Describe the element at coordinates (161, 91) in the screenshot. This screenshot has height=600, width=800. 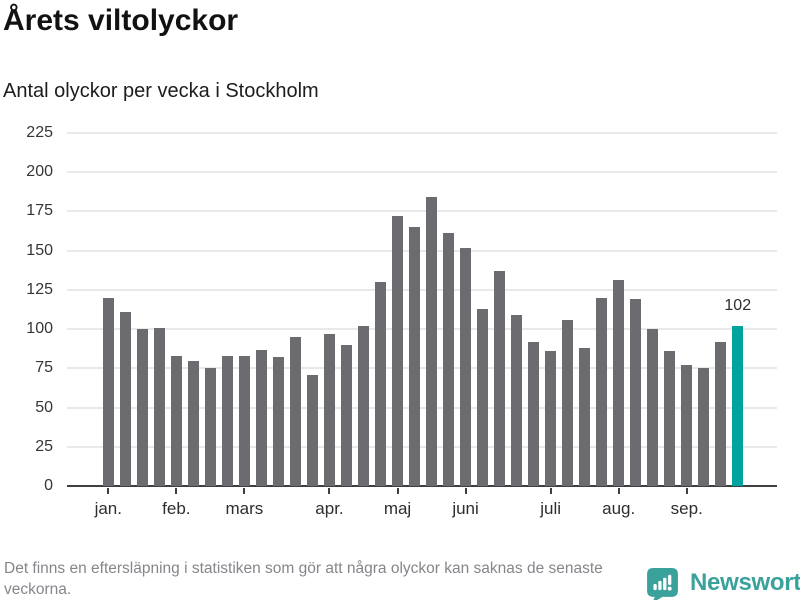
I see `chart-subtitle: Antal olyckor per vecka i Stockholm` at that location.